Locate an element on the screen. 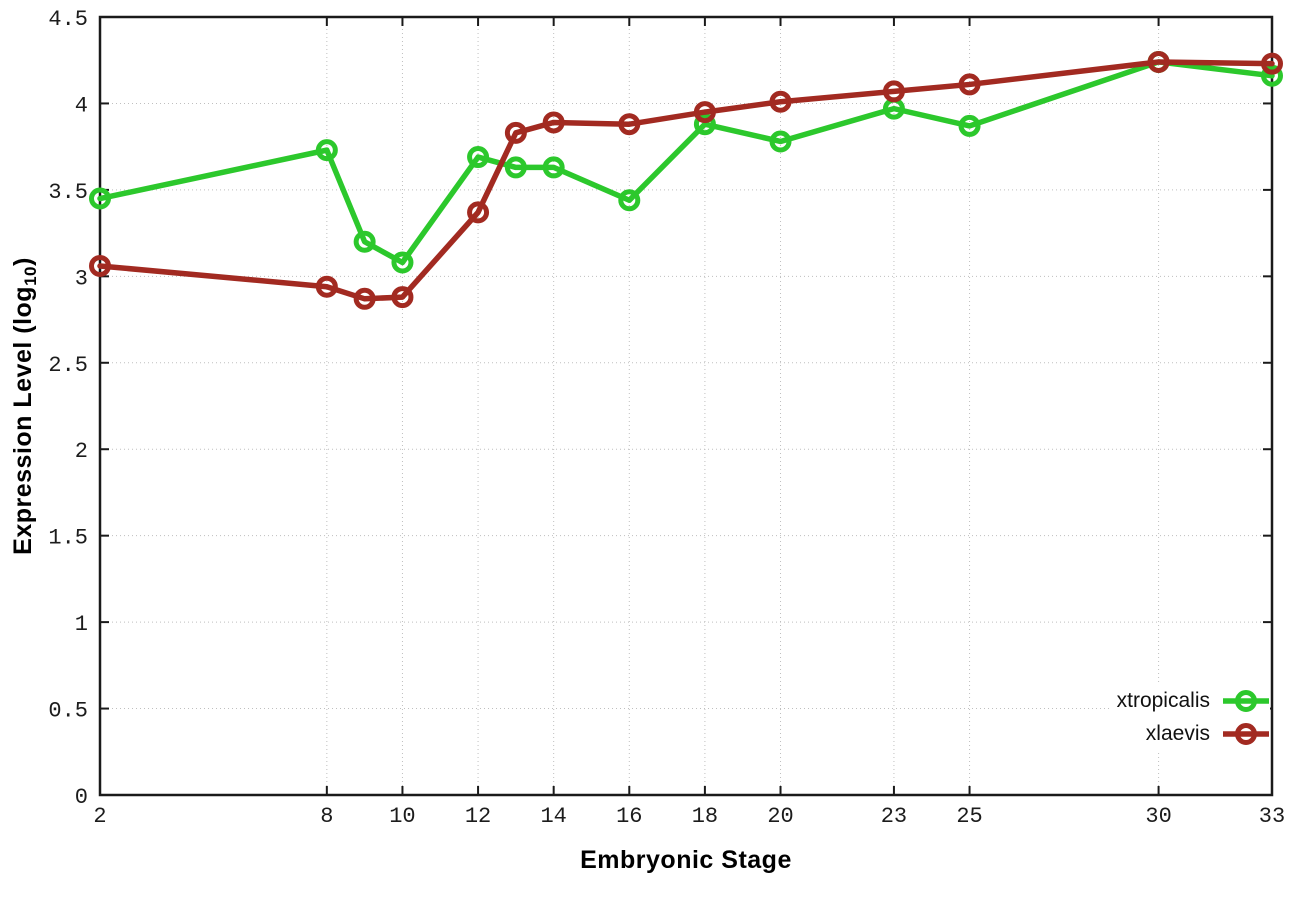  y-tick-label: 1 is located at coordinates (81, 624).